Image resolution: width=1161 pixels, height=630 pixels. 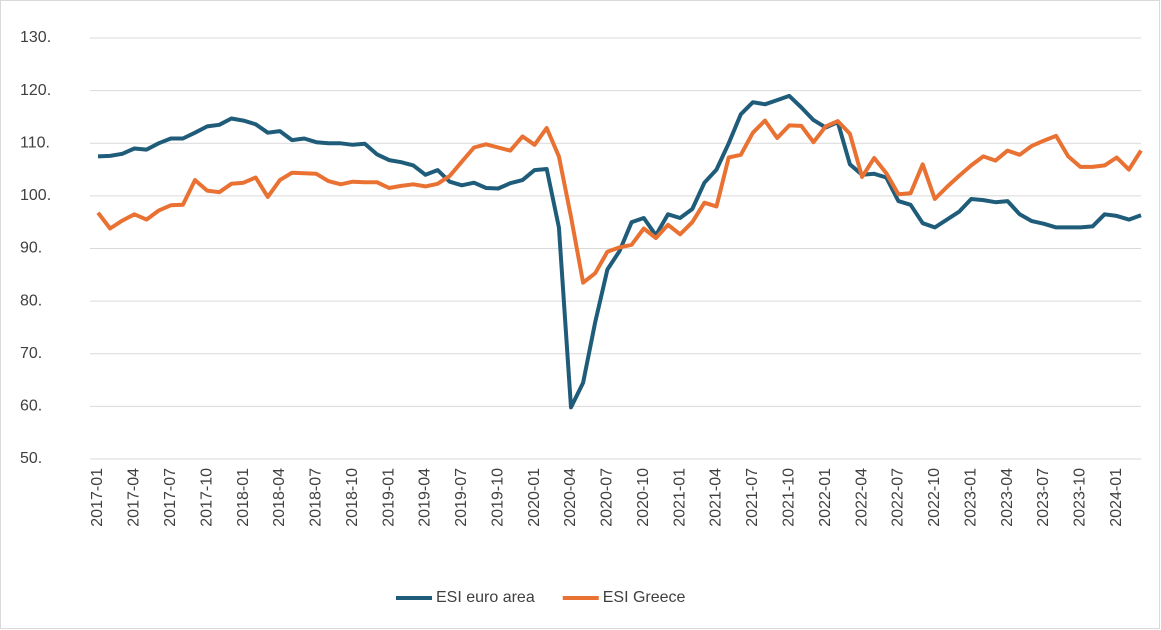 What do you see at coordinates (35, 37) in the screenshot?
I see `y-tick-label: 130.` at bounding box center [35, 37].